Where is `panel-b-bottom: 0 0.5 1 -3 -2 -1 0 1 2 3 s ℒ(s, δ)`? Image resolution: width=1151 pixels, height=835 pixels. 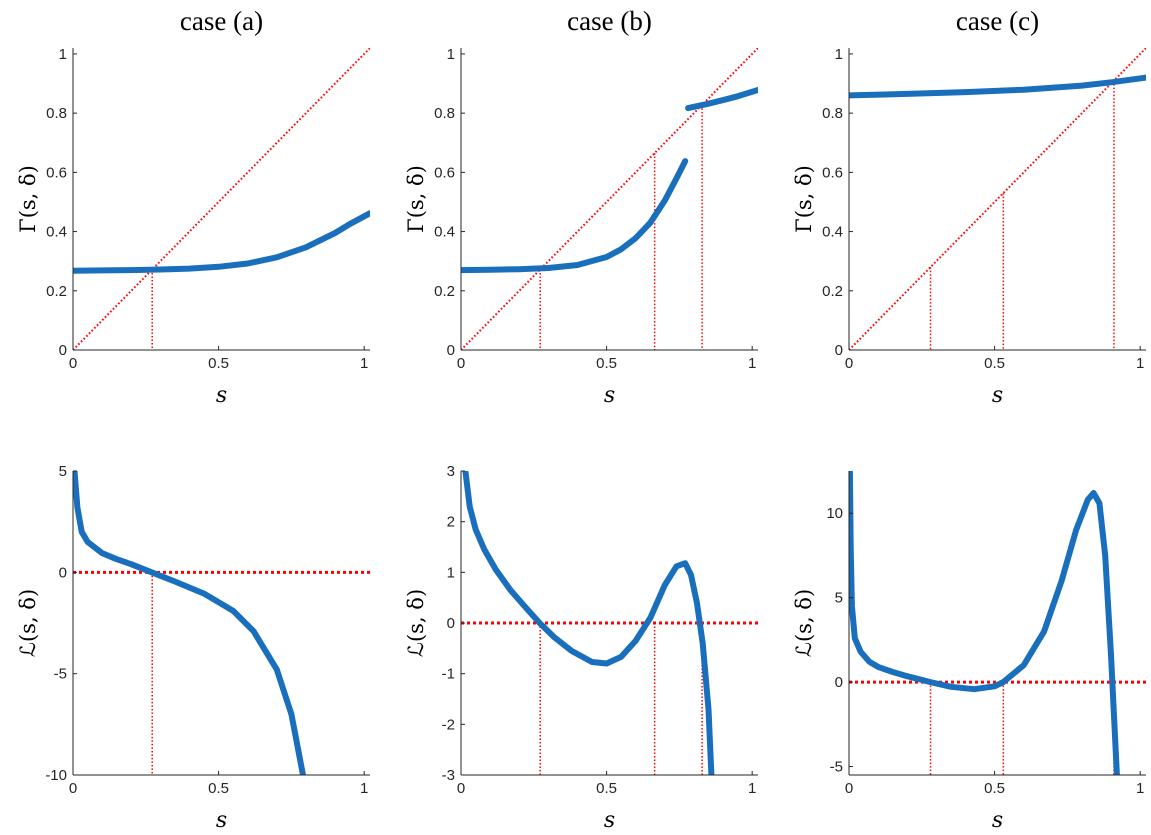
panel-b-bottom: 0 0.5 1 -3 -2 -1 0 1 2 3 s ℒ(s, δ) is located at coordinates (581, 648).